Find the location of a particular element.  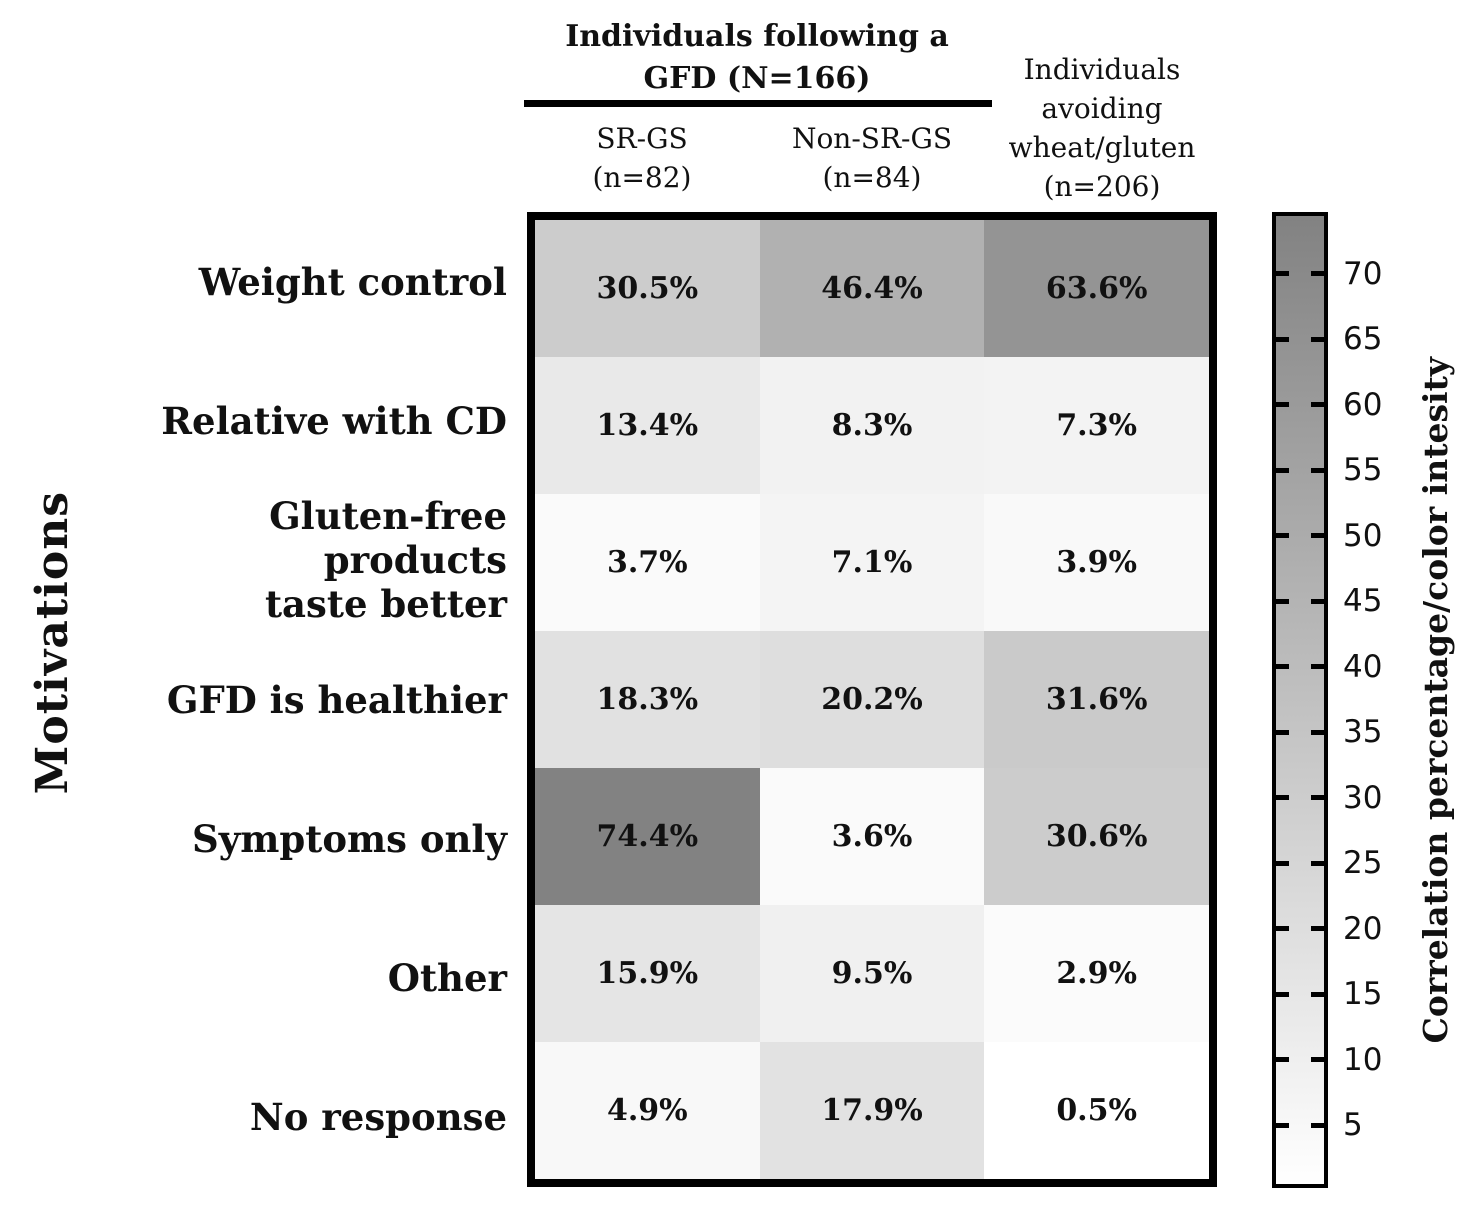

colorbar-tick-label: 20 is located at coordinates (1363, 928).